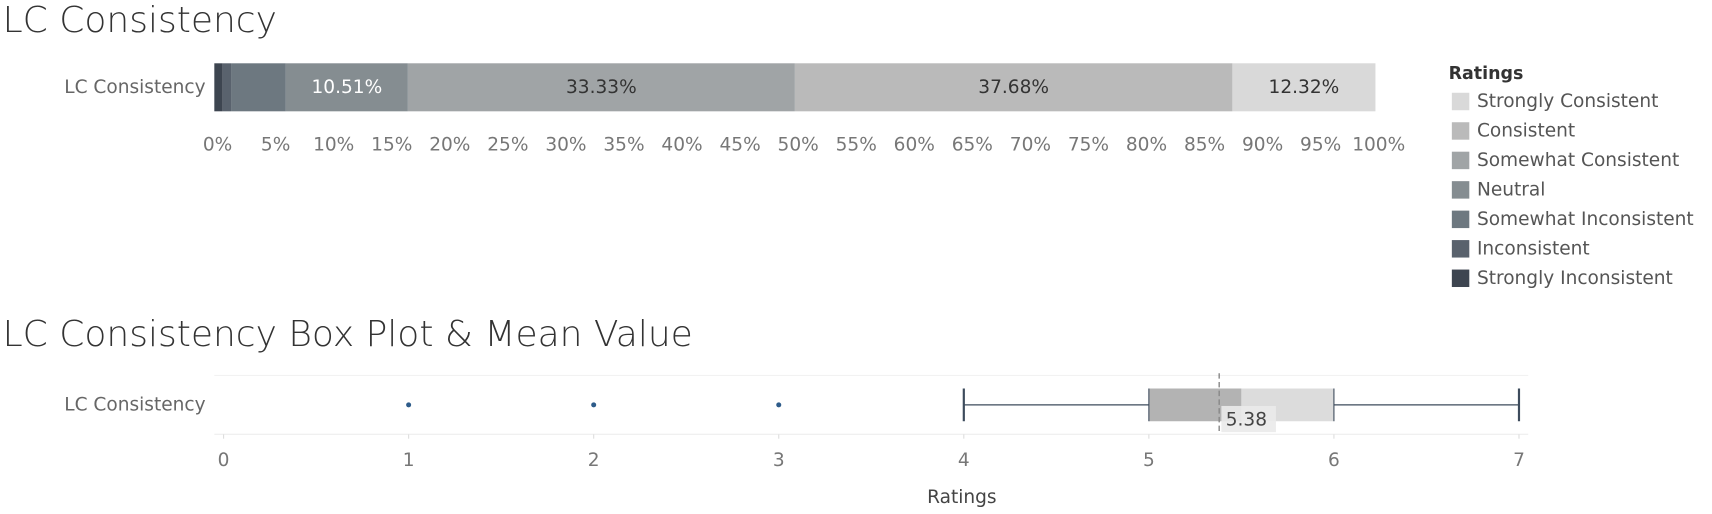 The image size is (1712, 514). I want to click on data-label: 37.68%, so click(1013, 87).